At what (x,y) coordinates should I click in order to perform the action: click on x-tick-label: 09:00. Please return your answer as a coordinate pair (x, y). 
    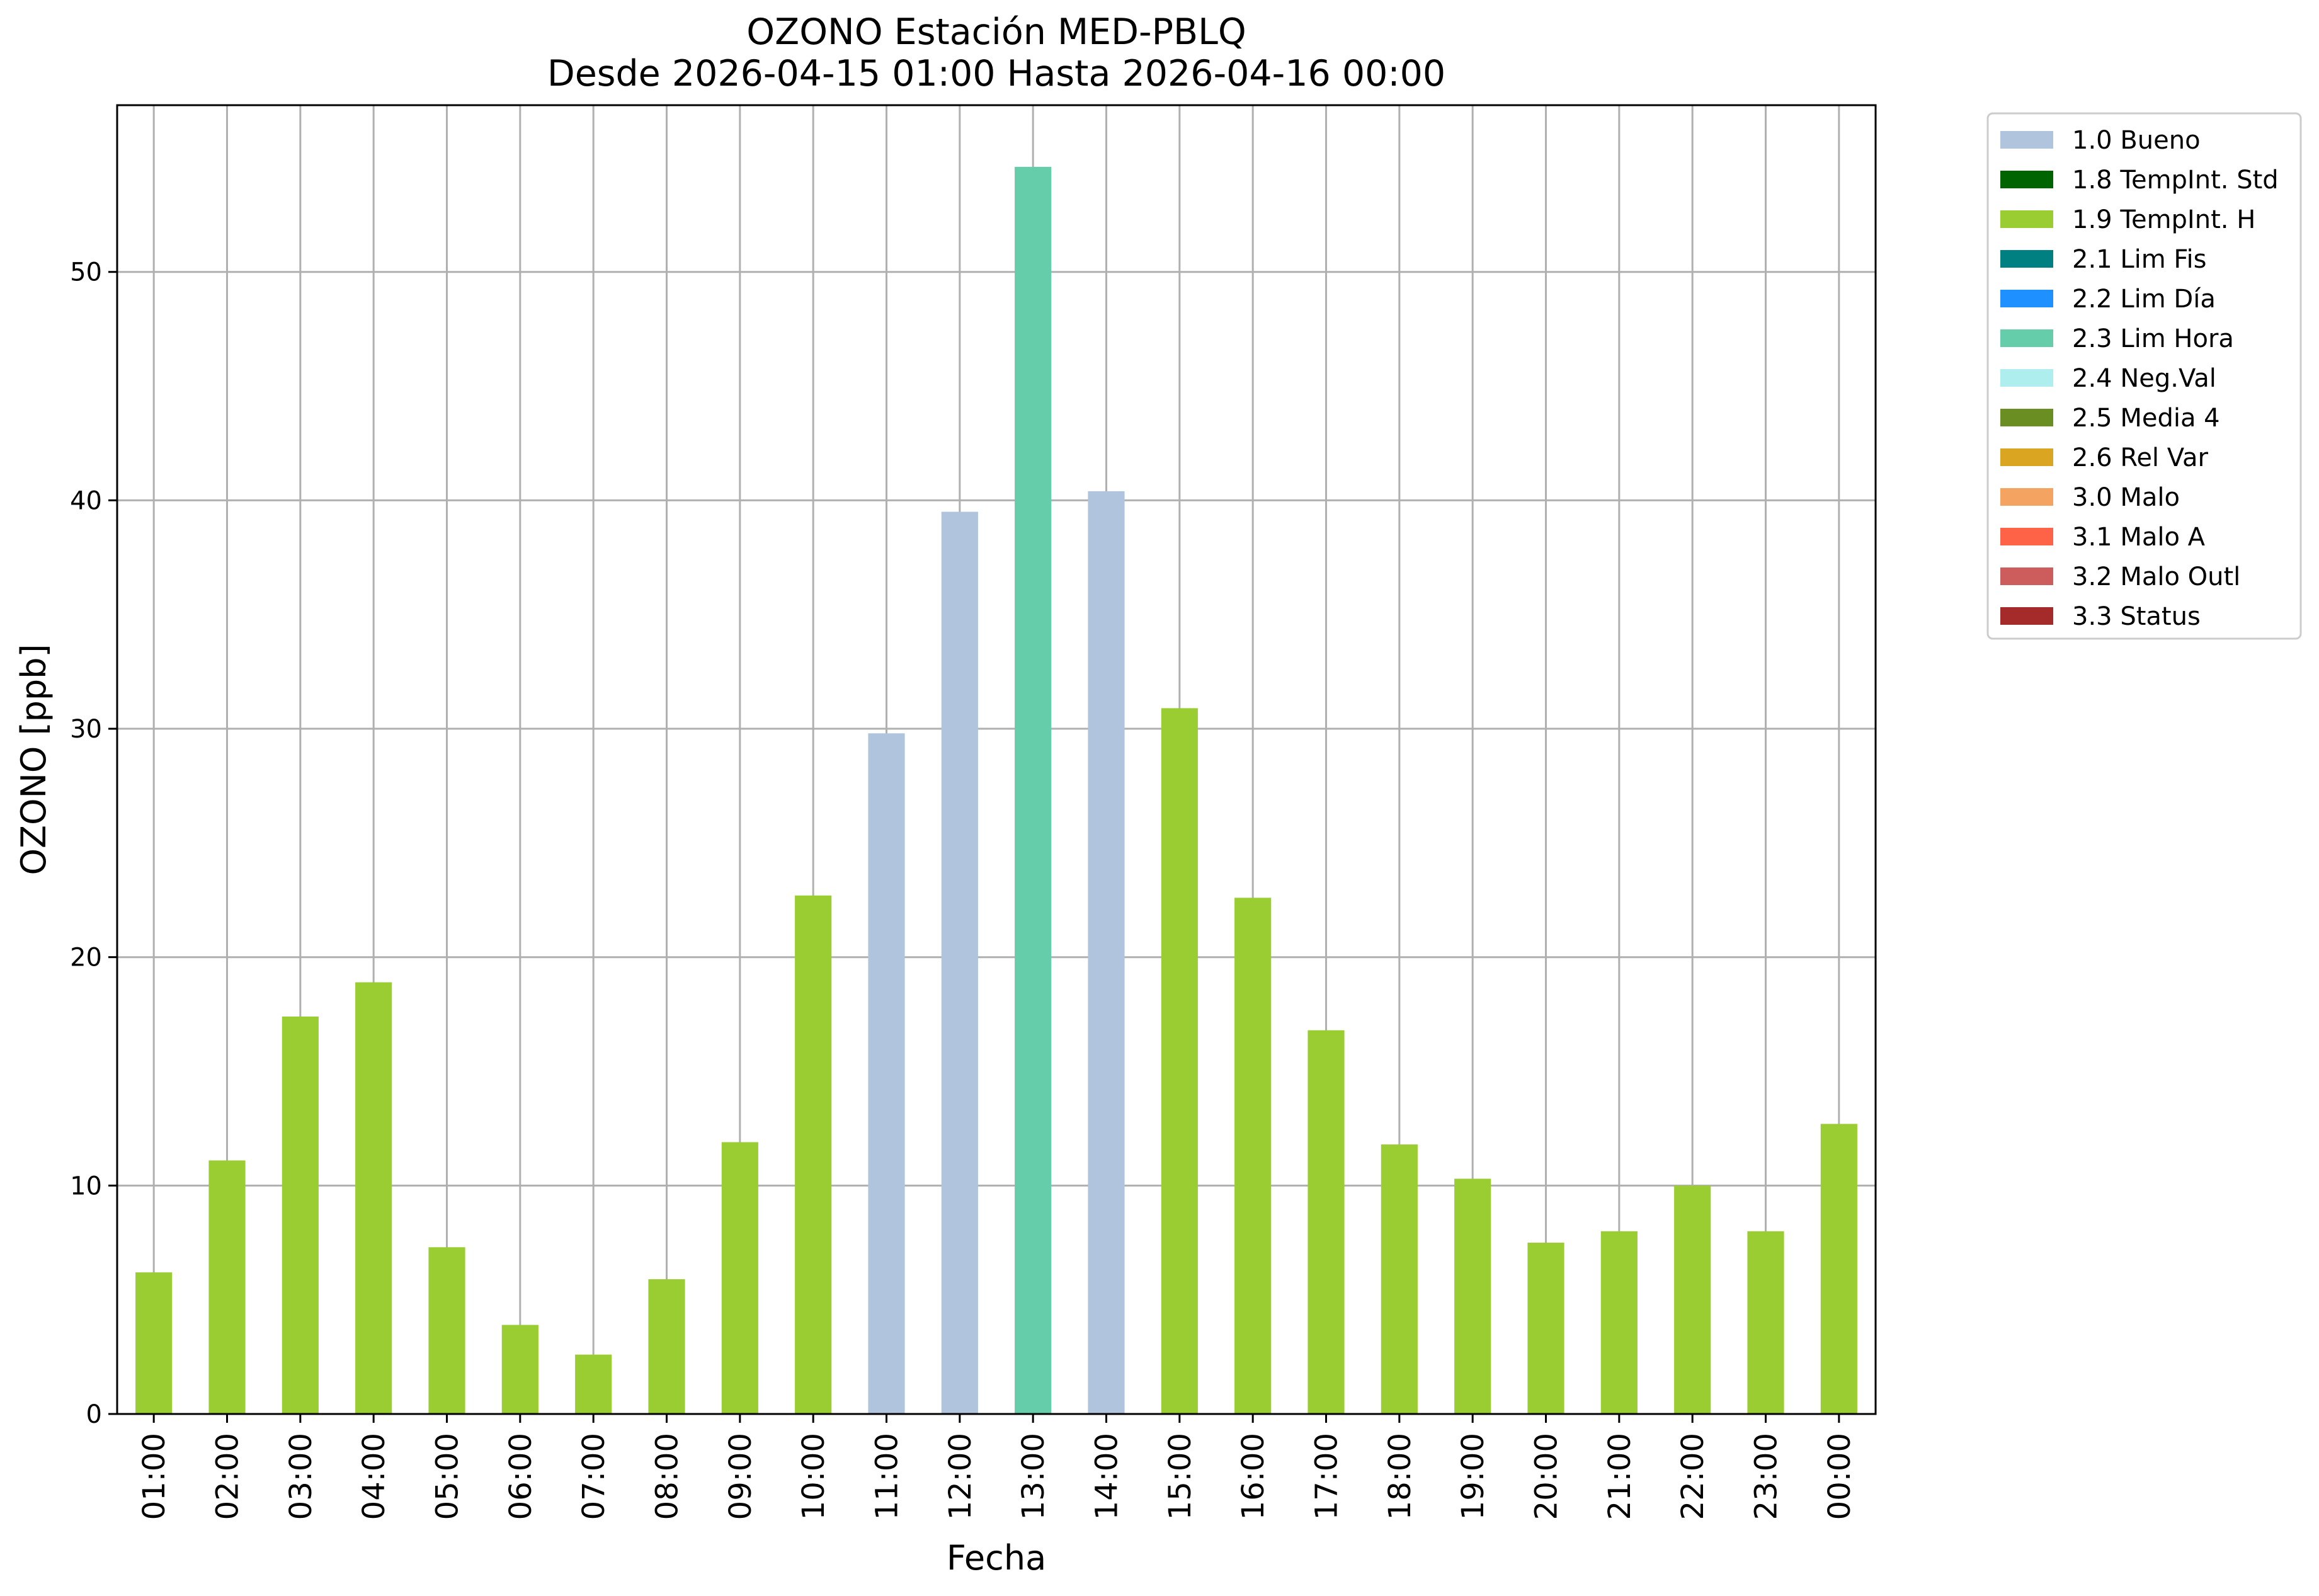
    Looking at the image, I should click on (740, 1476).